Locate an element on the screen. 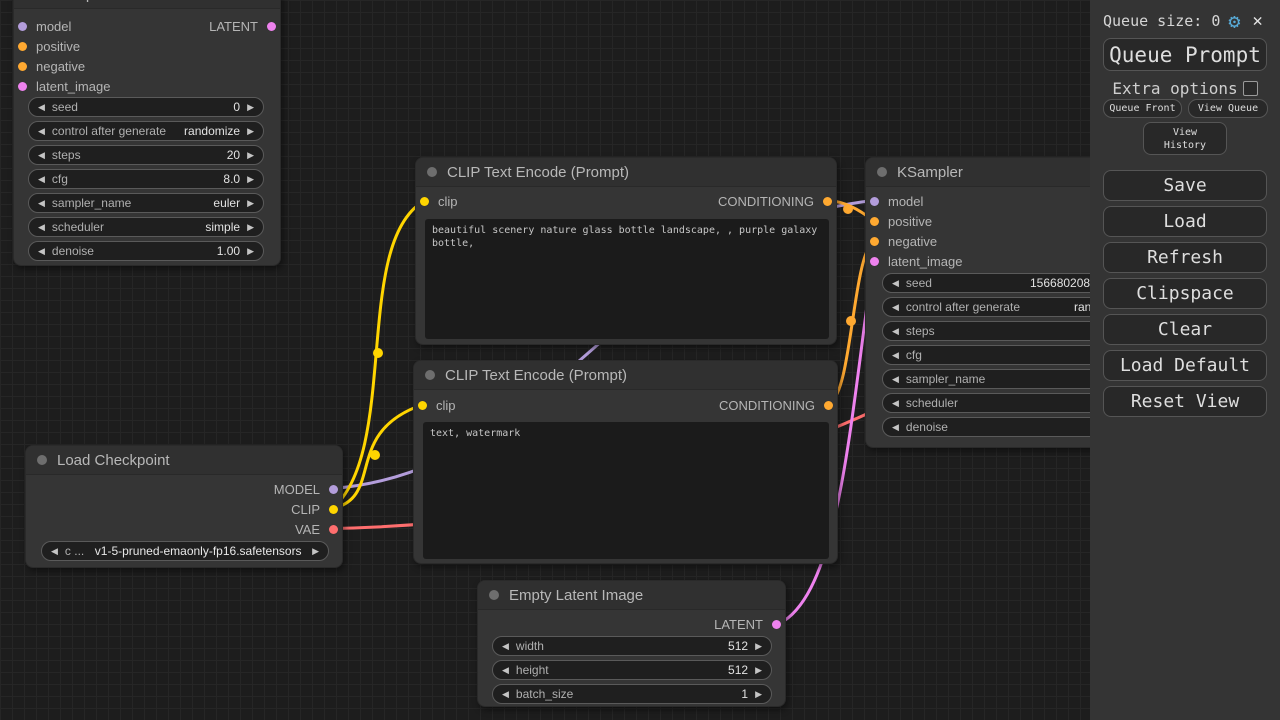  view-queue-button: View Queue is located at coordinates (1228, 108).